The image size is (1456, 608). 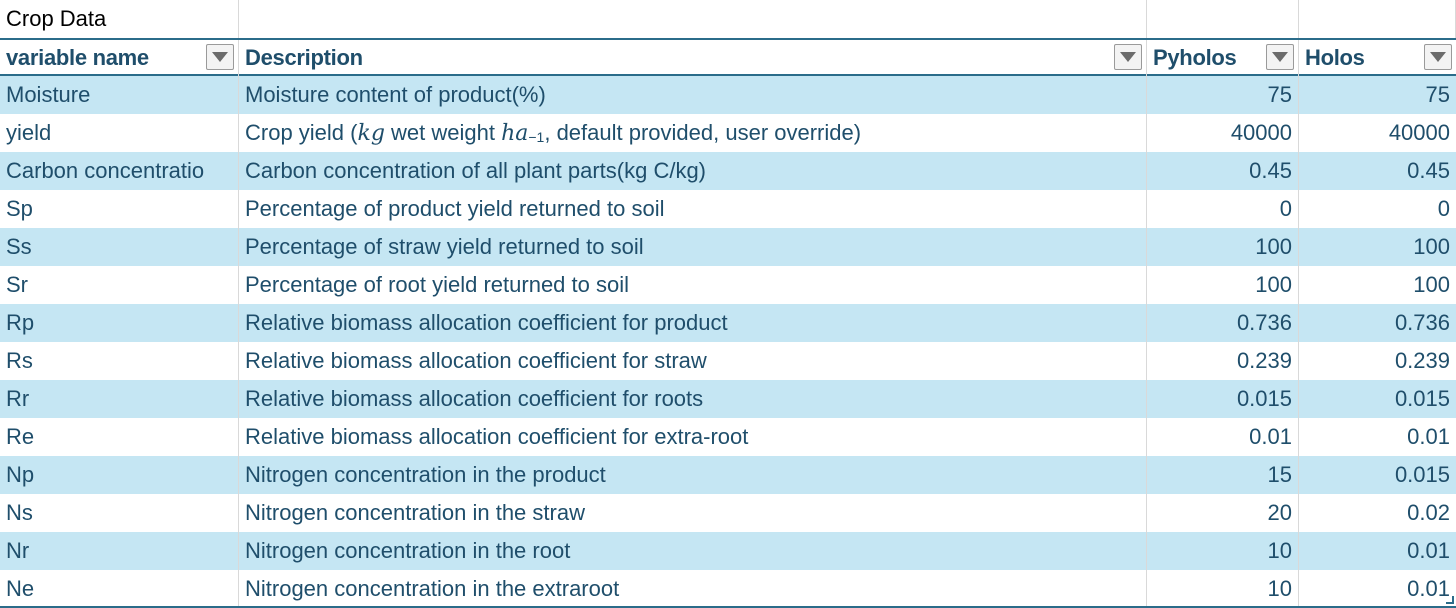 What do you see at coordinates (443, 132) in the screenshot?
I see `description-part: wet weight` at bounding box center [443, 132].